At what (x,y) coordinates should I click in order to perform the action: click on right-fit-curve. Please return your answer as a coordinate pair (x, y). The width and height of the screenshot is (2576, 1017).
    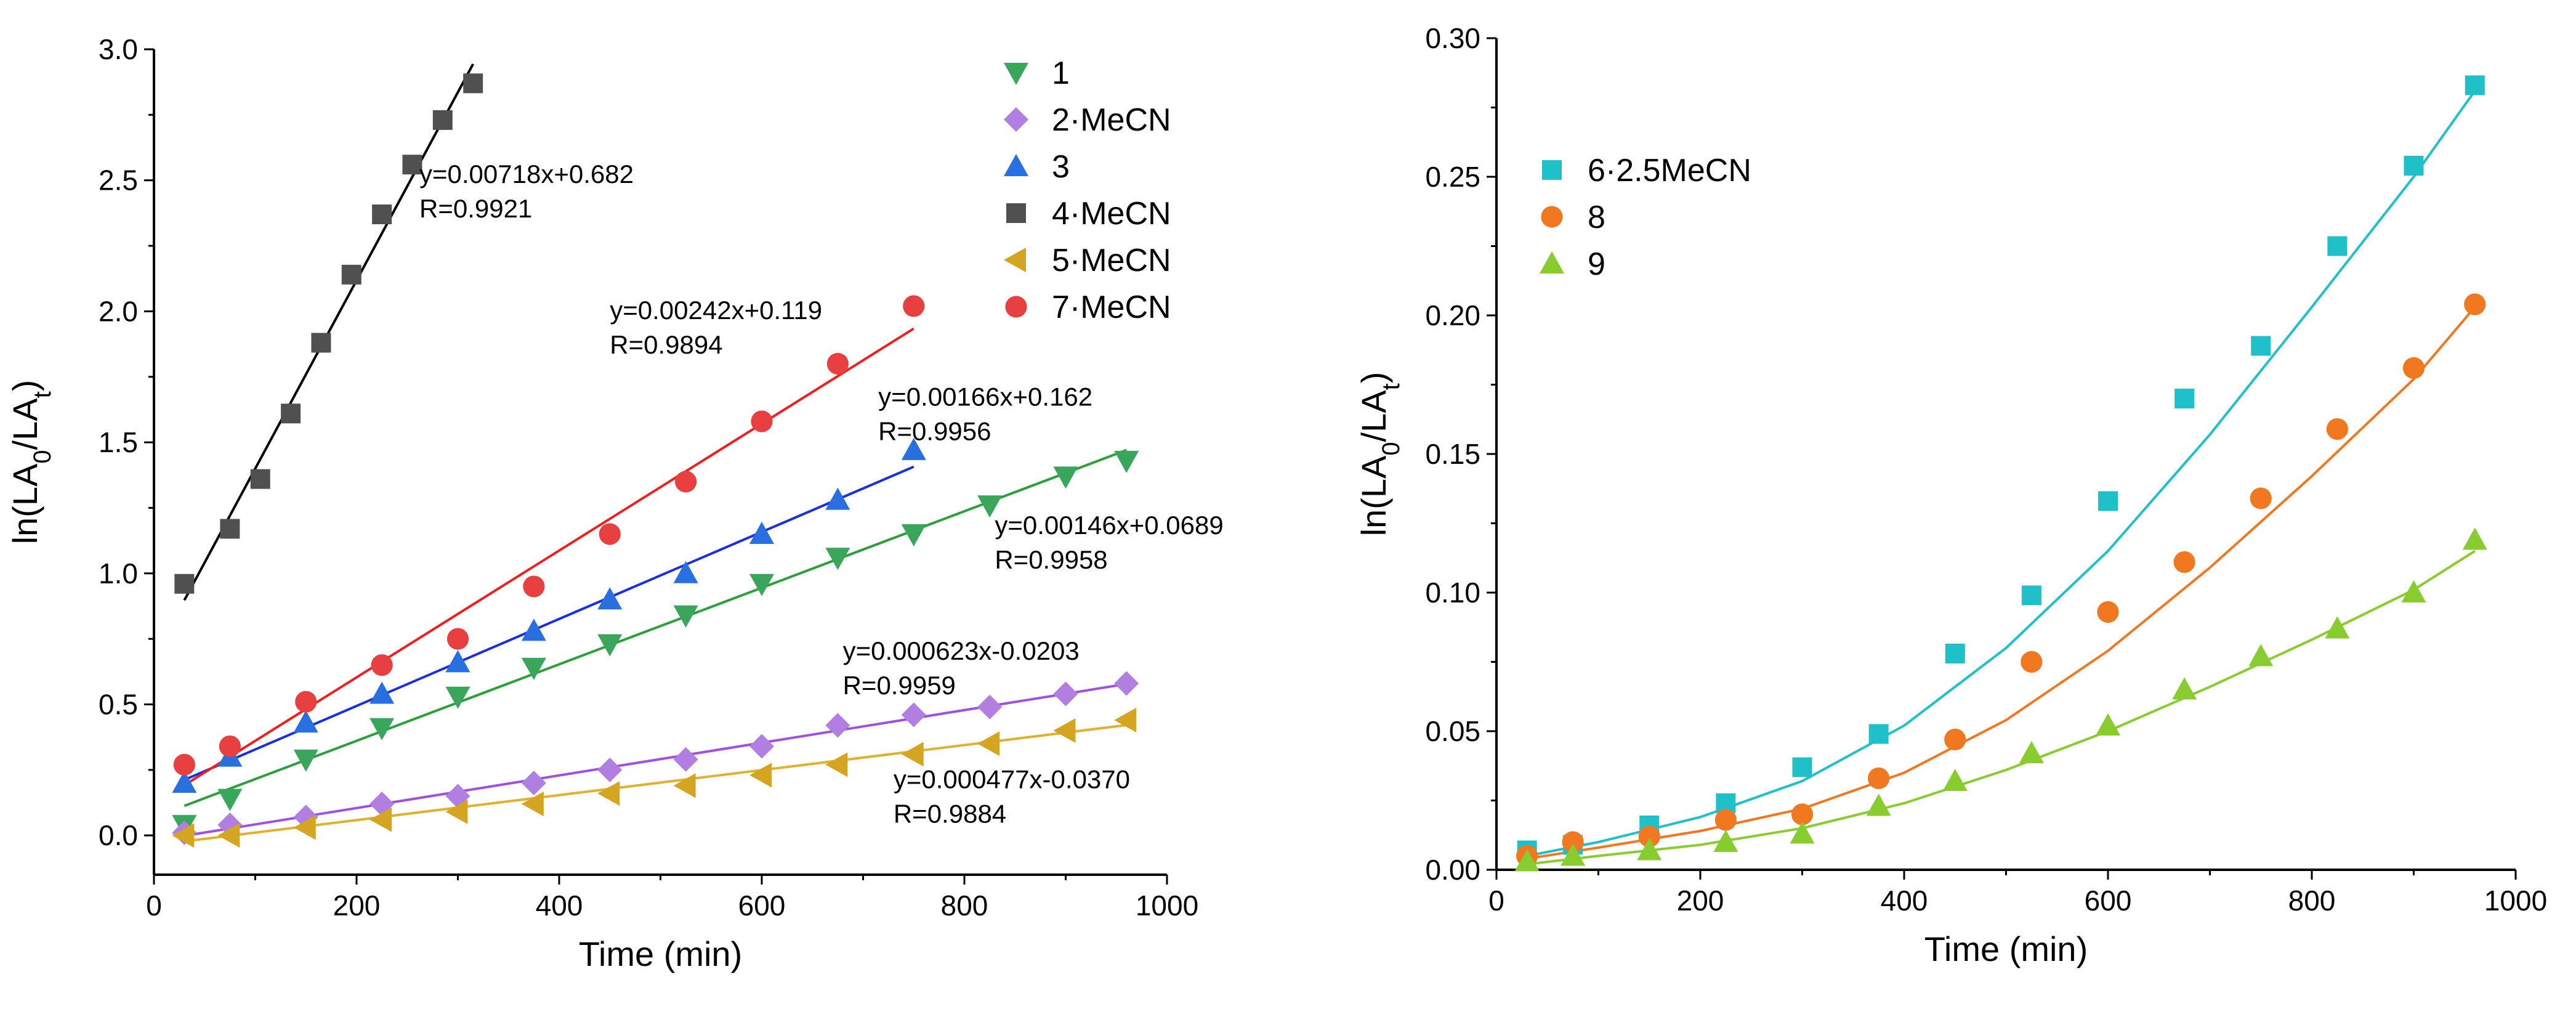
    Looking at the image, I should click on (2001, 707).